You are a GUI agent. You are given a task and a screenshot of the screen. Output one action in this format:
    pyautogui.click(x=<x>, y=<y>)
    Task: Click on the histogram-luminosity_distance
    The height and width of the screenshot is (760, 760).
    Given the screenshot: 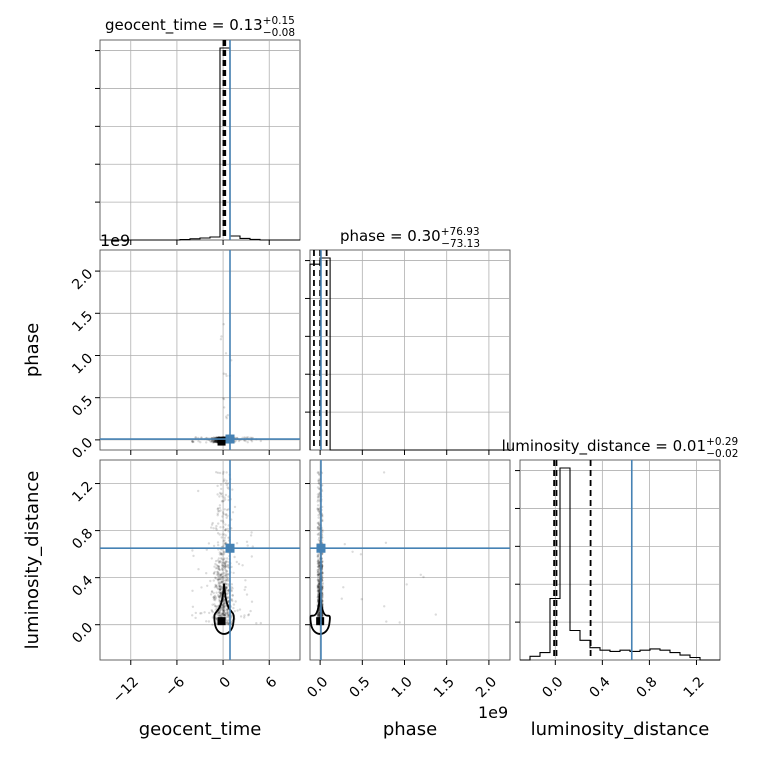 What is the action you would take?
    pyautogui.click(x=620, y=564)
    